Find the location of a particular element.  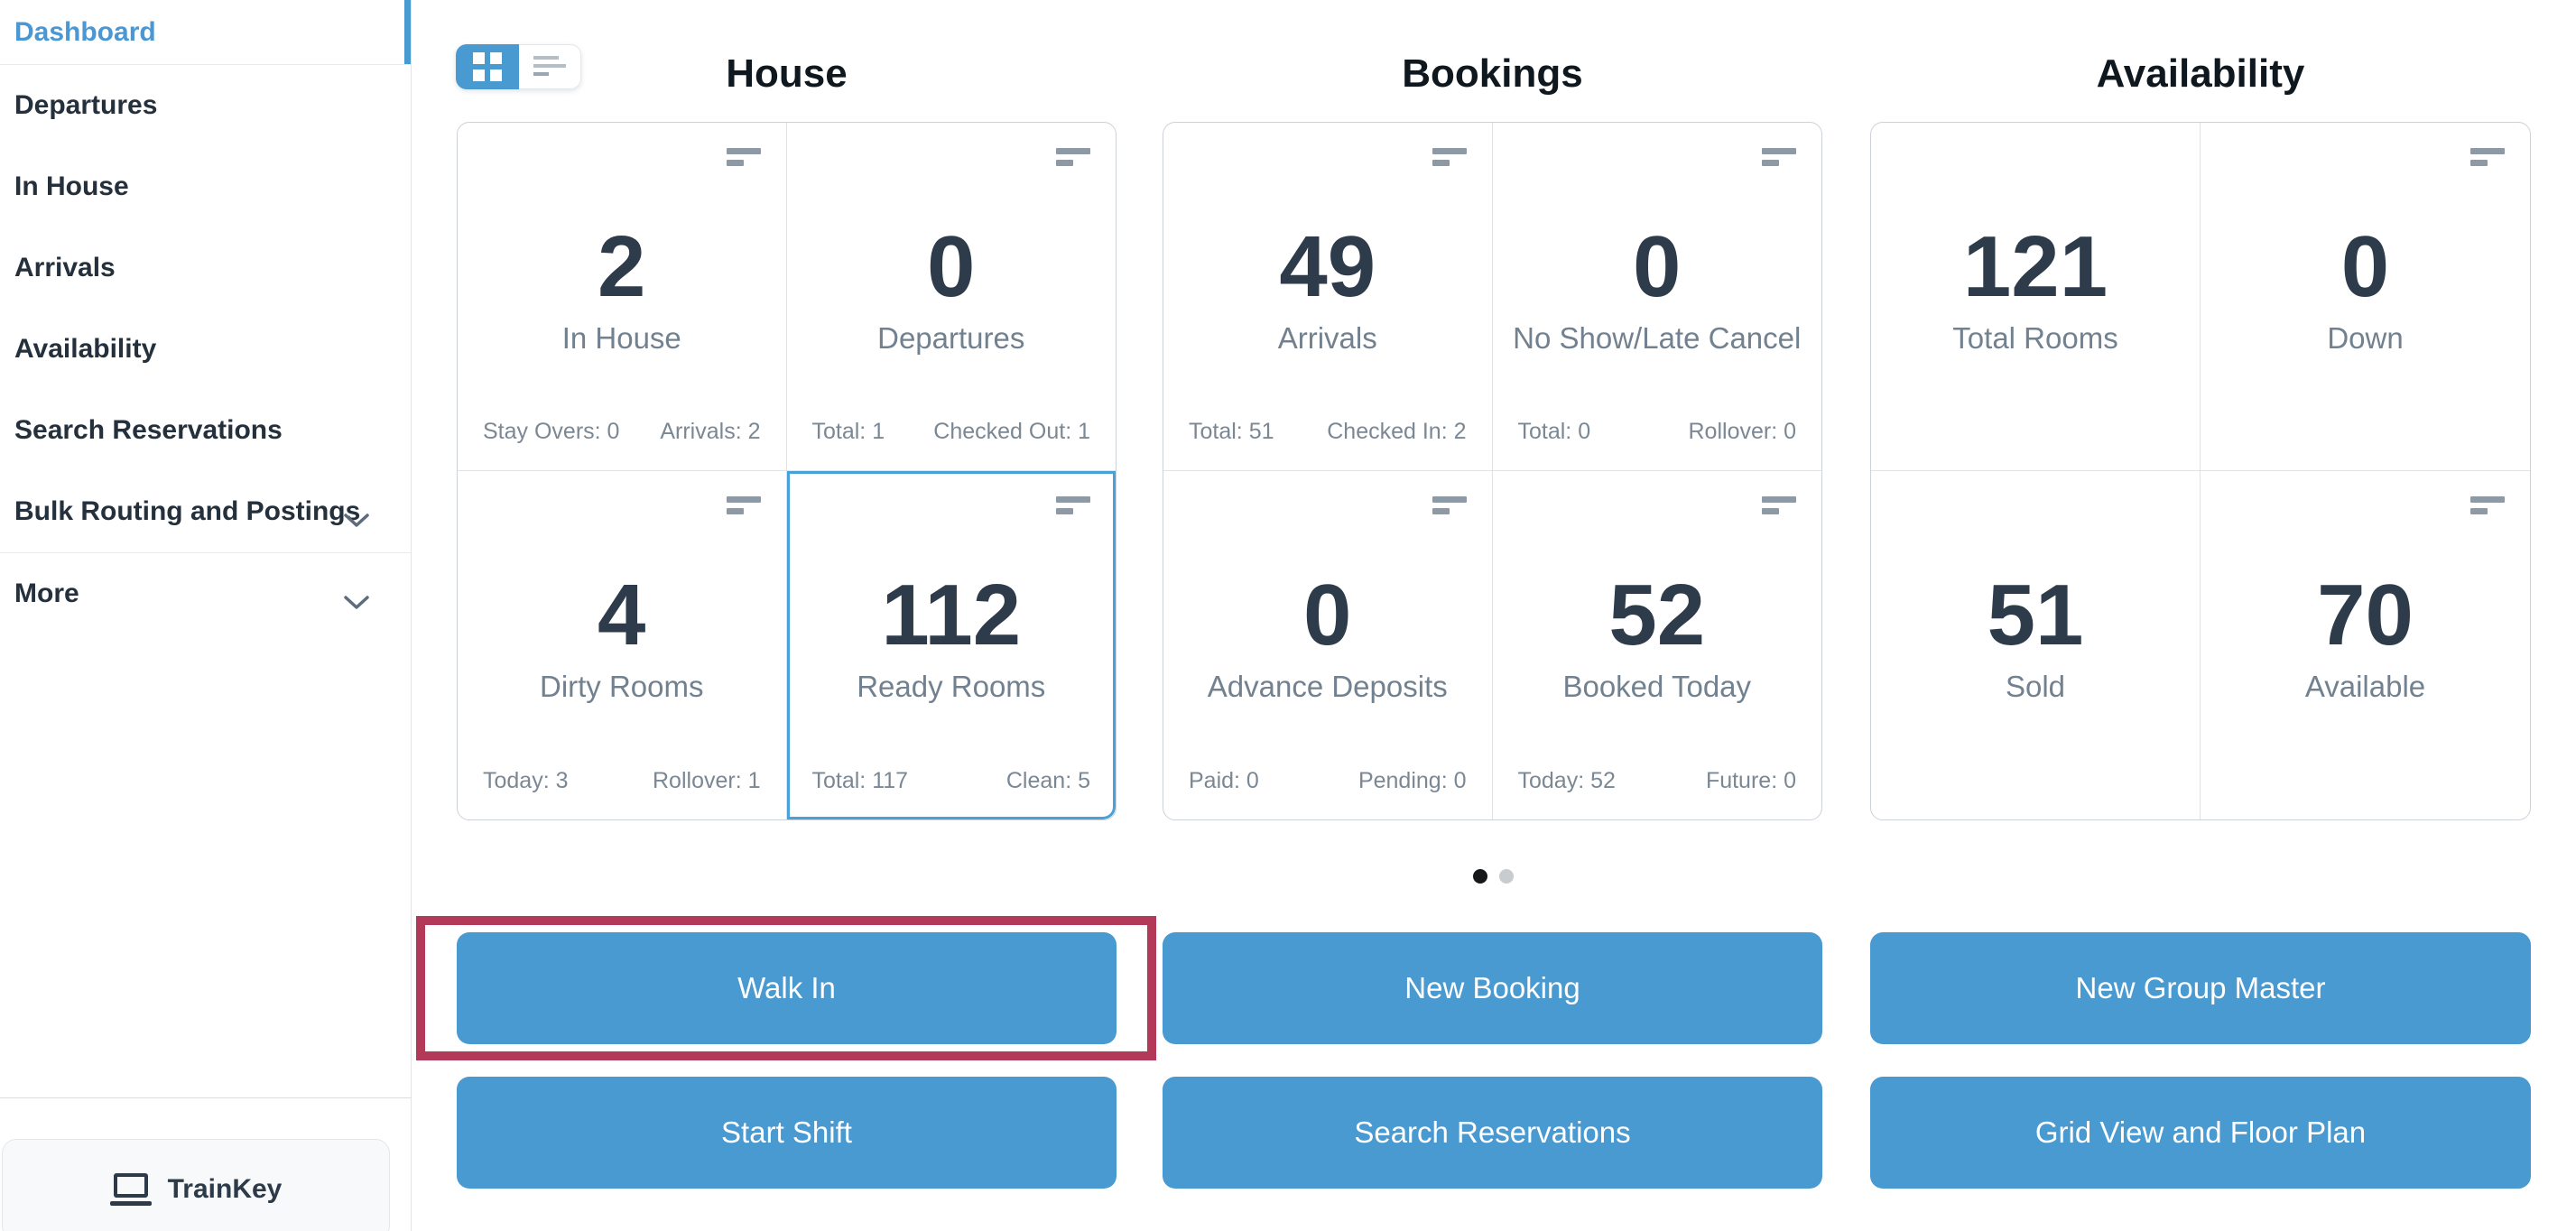

tile-stat-left: Total: 117 is located at coordinates (860, 780).